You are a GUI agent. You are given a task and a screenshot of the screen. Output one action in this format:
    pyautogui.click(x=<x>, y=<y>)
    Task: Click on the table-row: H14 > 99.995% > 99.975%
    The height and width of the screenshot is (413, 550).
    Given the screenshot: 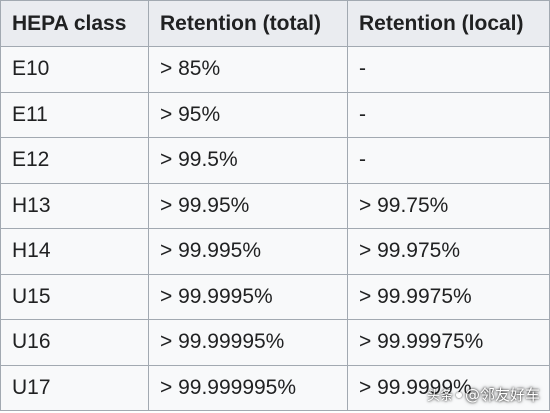 What is the action you would take?
    pyautogui.click(x=275, y=251)
    